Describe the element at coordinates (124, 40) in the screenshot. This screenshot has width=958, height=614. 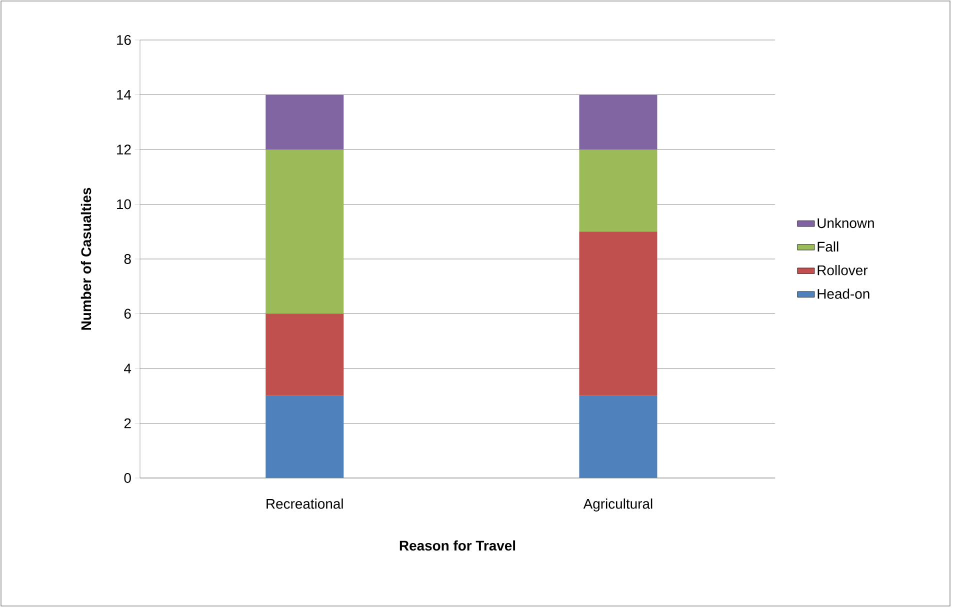
I see `y-tick-label: 16` at that location.